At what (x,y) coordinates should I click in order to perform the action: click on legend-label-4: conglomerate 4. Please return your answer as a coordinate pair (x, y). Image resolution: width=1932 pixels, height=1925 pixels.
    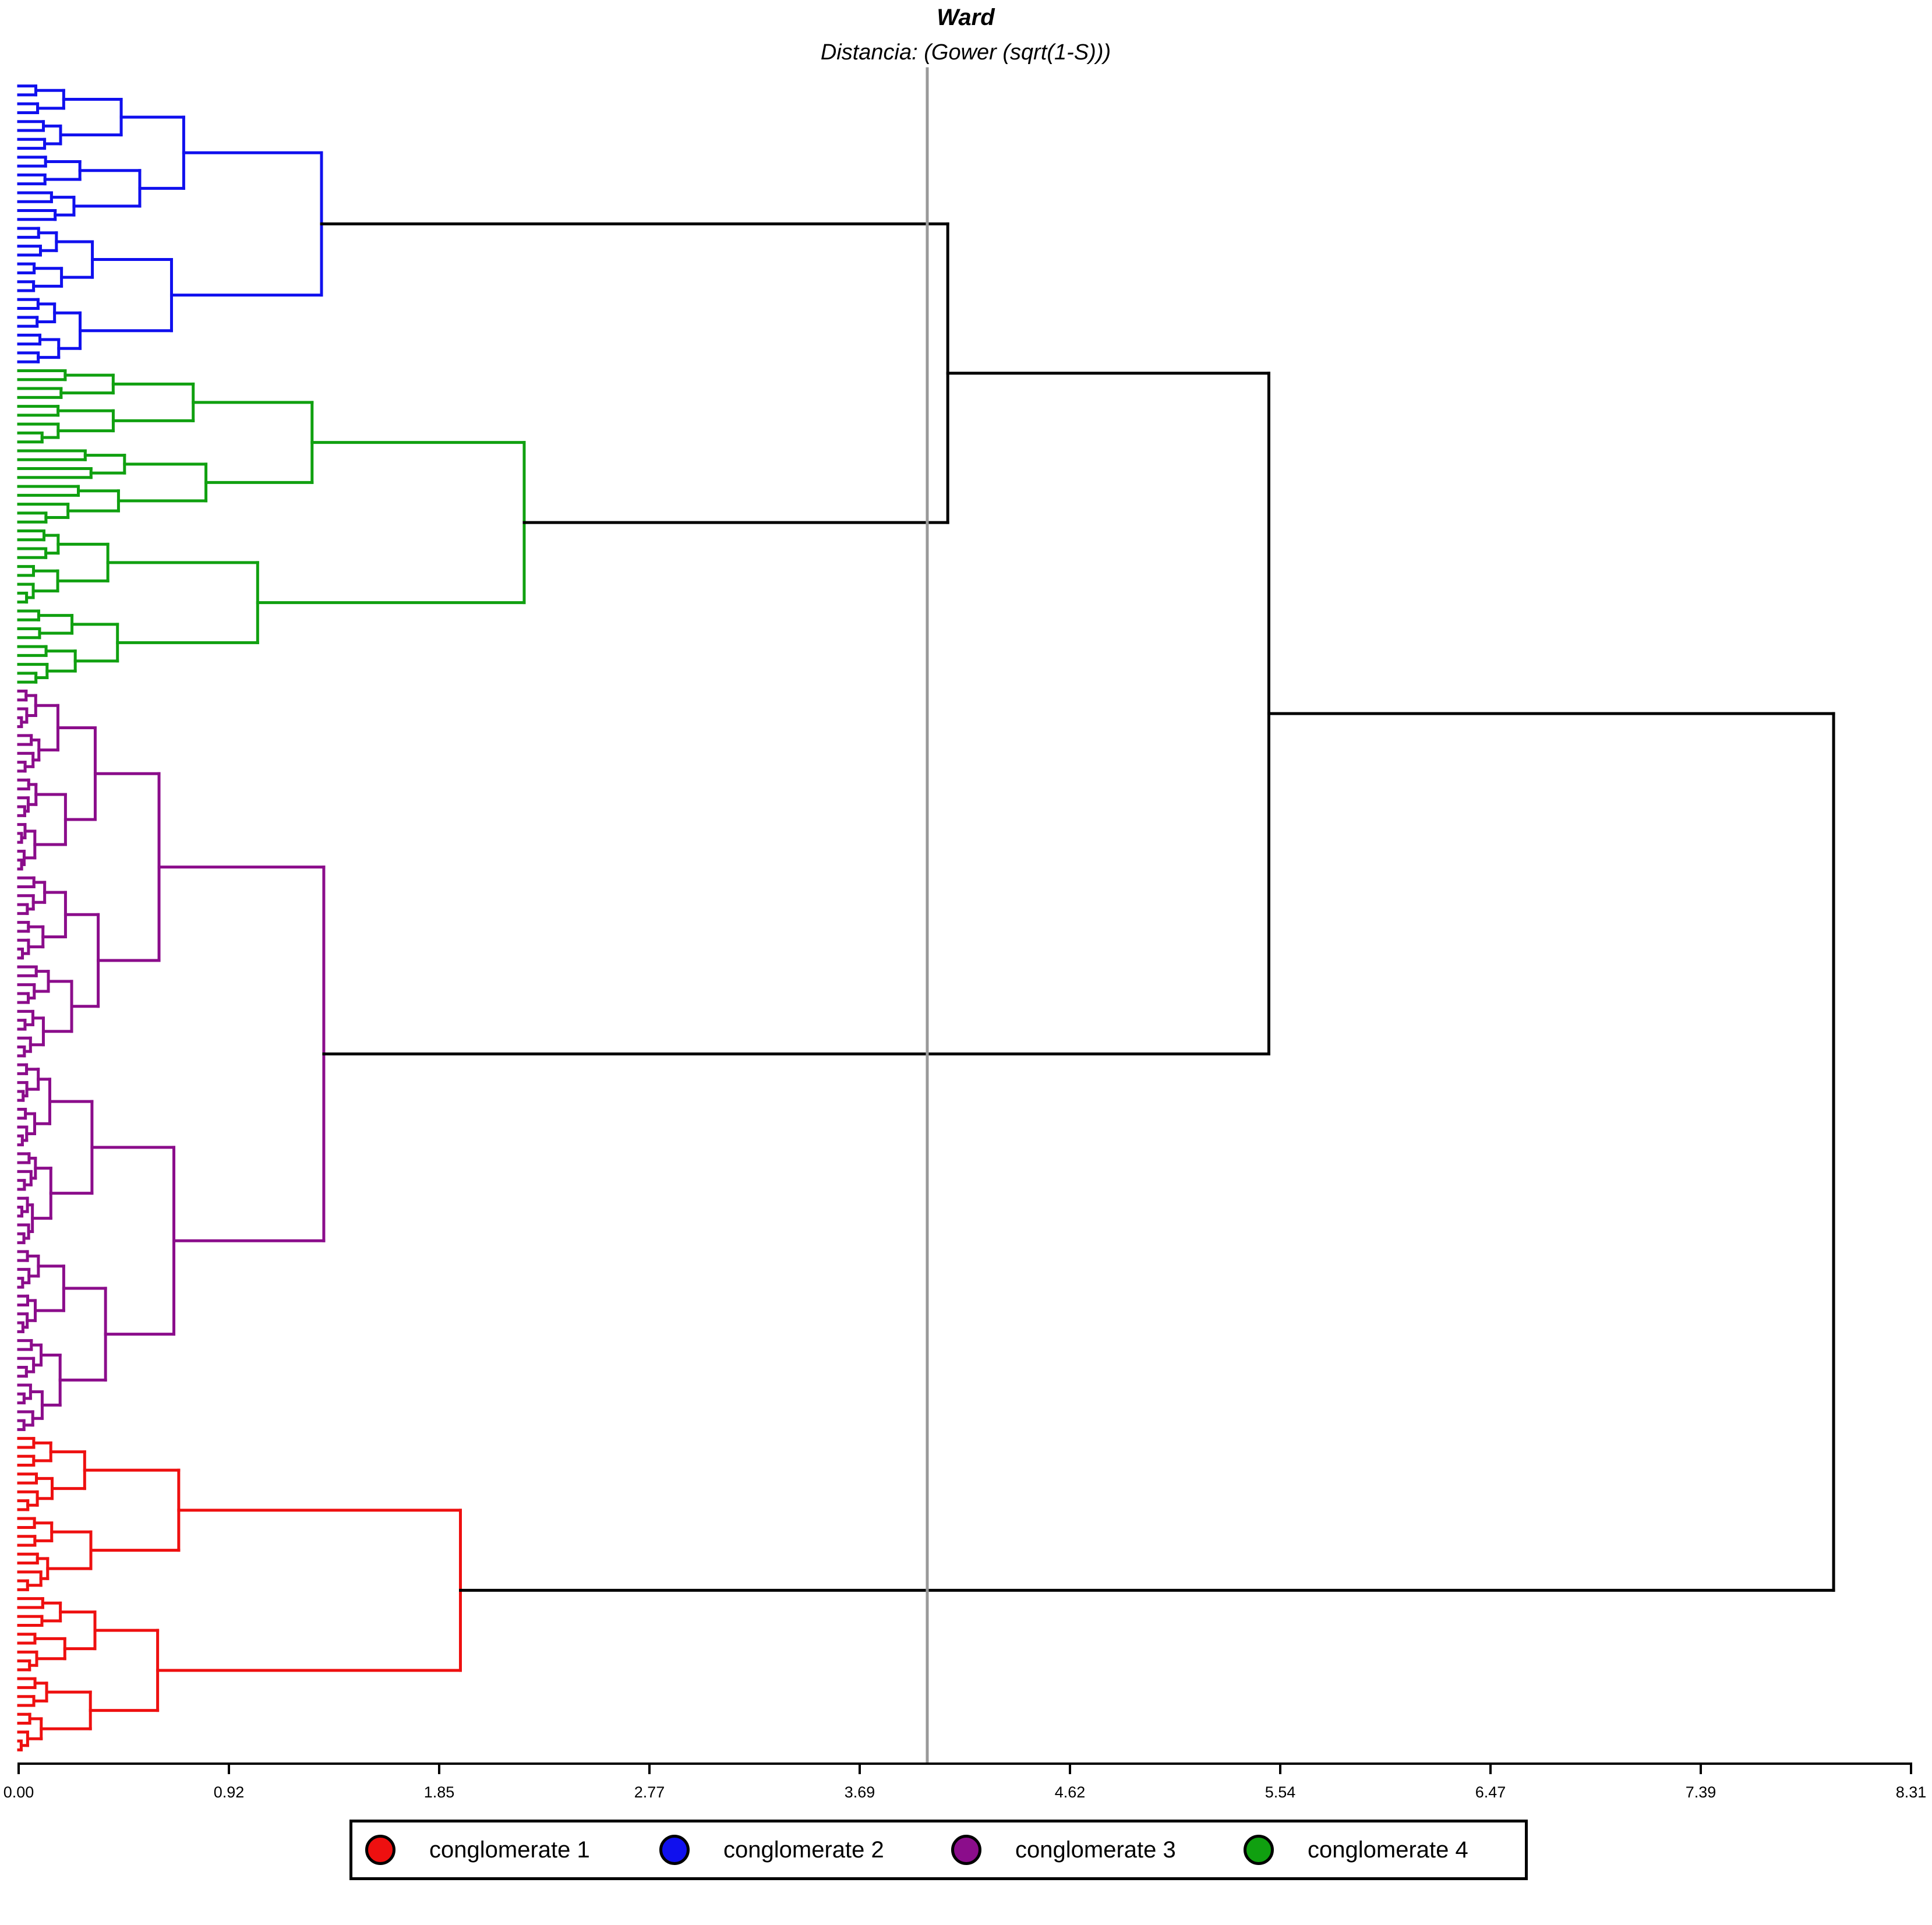
    Looking at the image, I should click on (1388, 1850).